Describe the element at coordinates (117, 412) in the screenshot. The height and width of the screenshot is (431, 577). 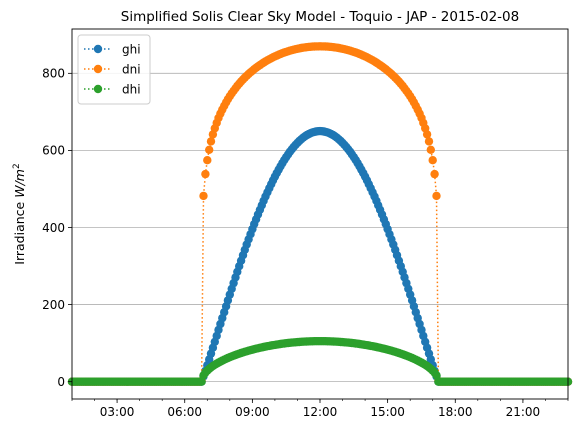
I see `x-tick-label-0: 03:00` at that location.